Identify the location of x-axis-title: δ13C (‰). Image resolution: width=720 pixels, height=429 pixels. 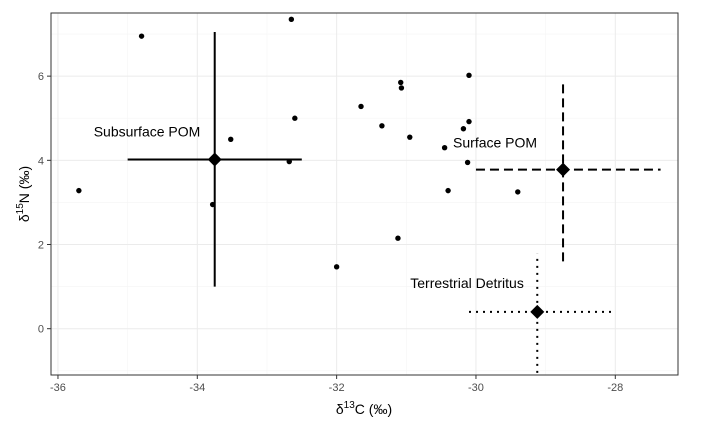
(364, 408).